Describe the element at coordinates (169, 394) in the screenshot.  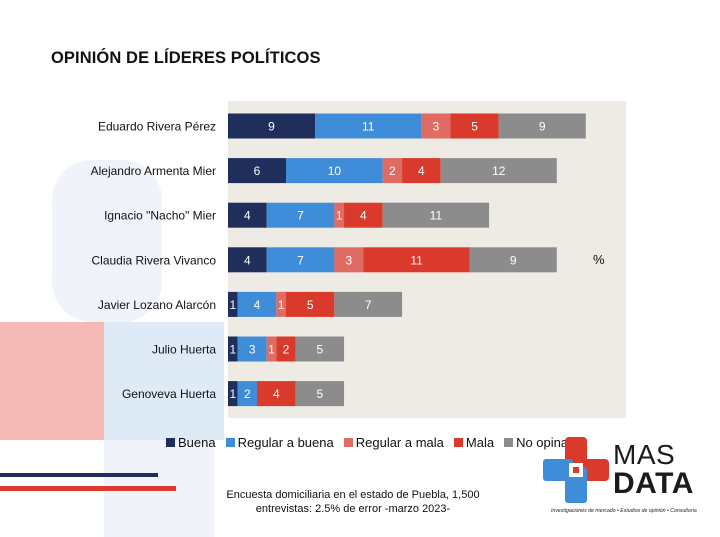
I see `category-label: Genoveva Huerta` at that location.